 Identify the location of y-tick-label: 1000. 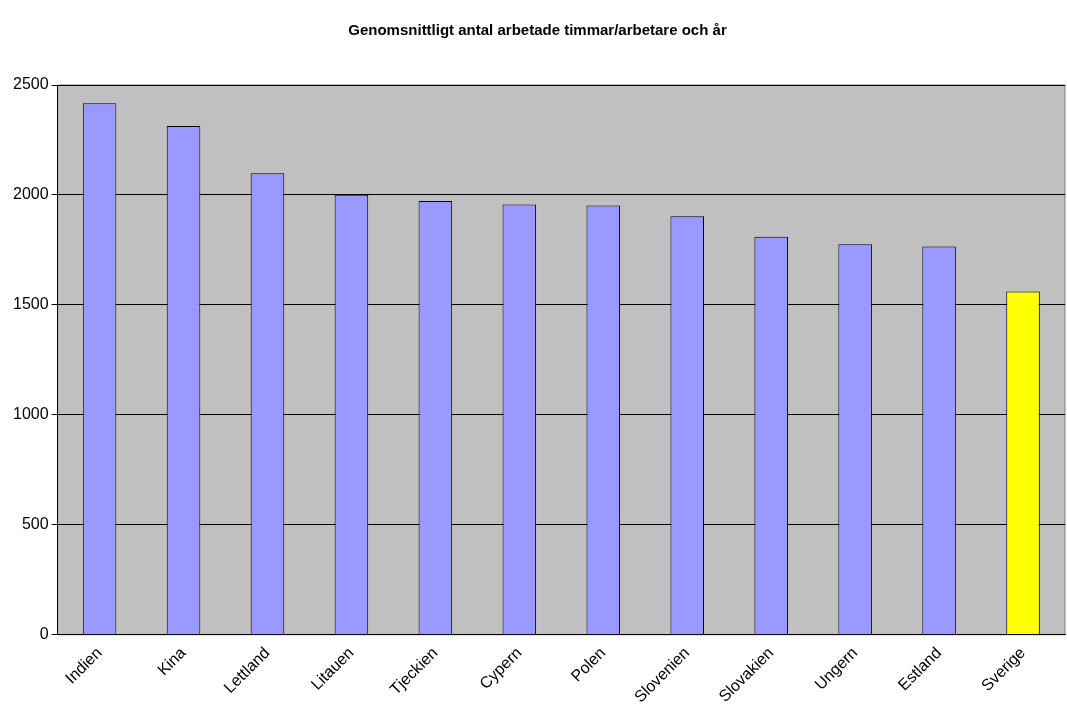
(31, 414).